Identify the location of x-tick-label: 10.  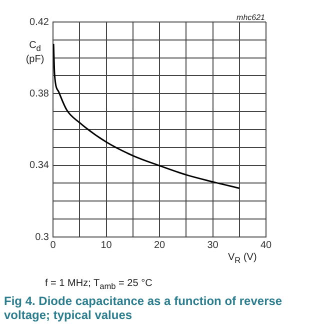
(106, 245).